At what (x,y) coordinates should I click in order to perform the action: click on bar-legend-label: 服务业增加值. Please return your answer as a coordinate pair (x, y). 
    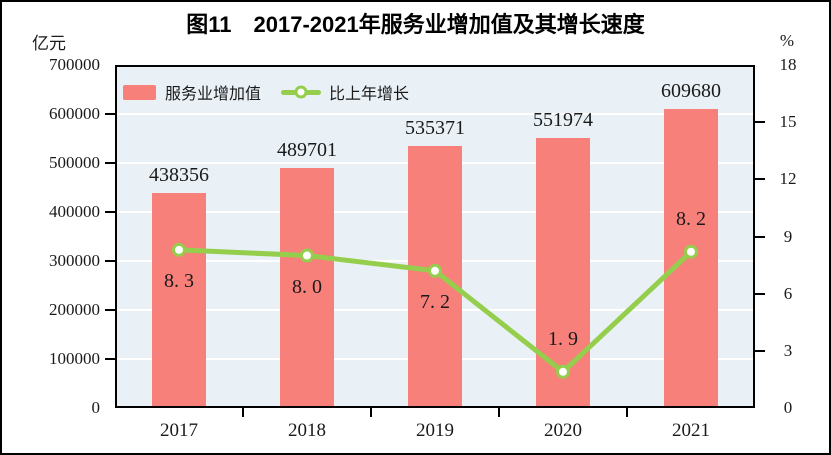
    Looking at the image, I should click on (213, 94).